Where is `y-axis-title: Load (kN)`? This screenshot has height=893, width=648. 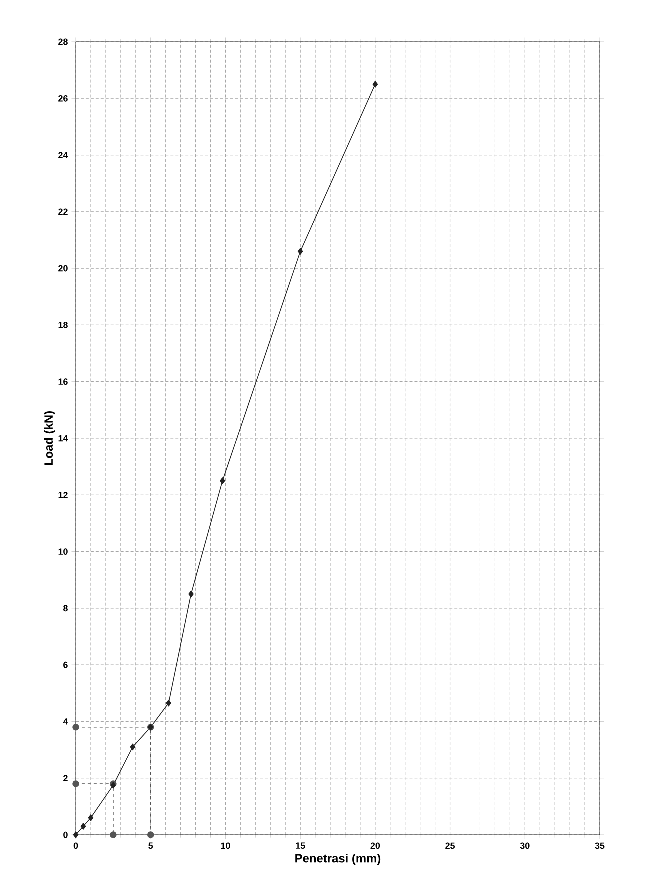
y-axis-title: Load (kN) is located at coordinates (50, 439).